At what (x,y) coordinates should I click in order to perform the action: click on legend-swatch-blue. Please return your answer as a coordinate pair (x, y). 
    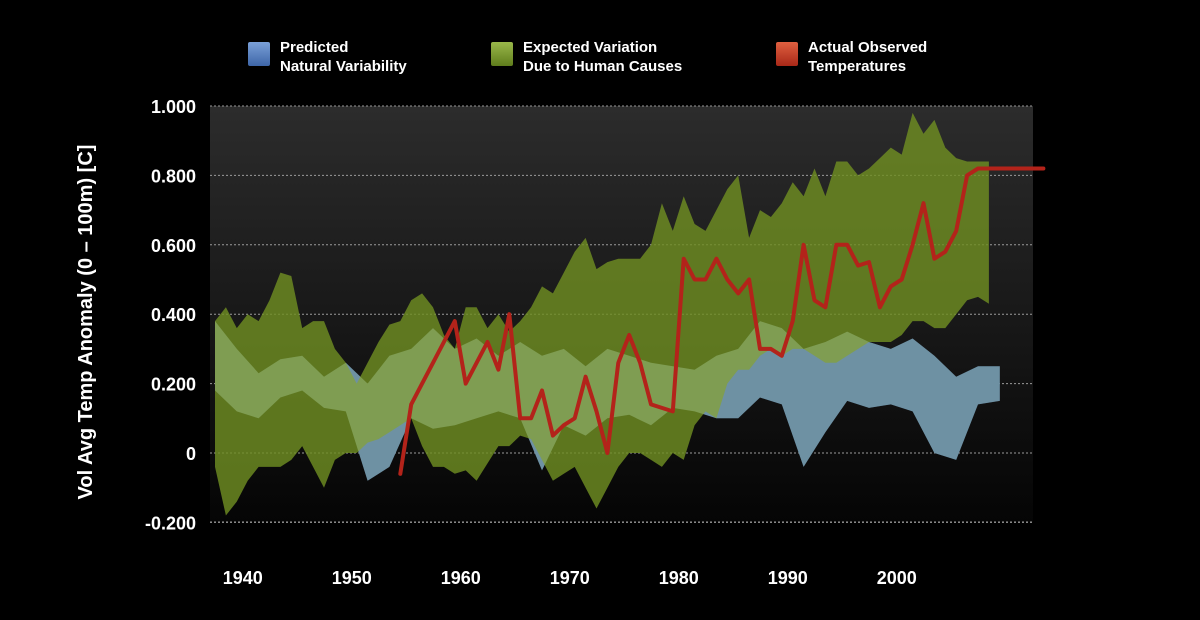
    Looking at the image, I should click on (259, 54).